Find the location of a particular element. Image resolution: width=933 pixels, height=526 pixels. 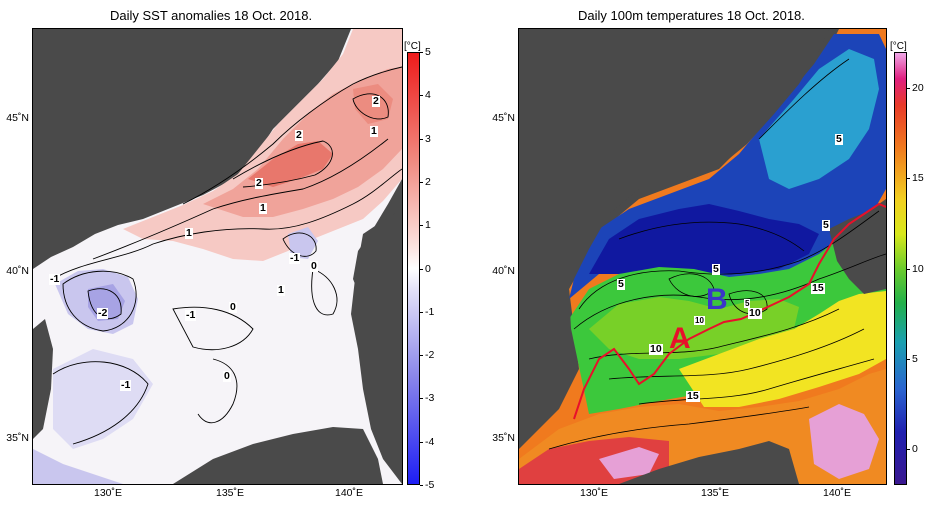

colorbar-tick-label: 10 is located at coordinates (918, 268).